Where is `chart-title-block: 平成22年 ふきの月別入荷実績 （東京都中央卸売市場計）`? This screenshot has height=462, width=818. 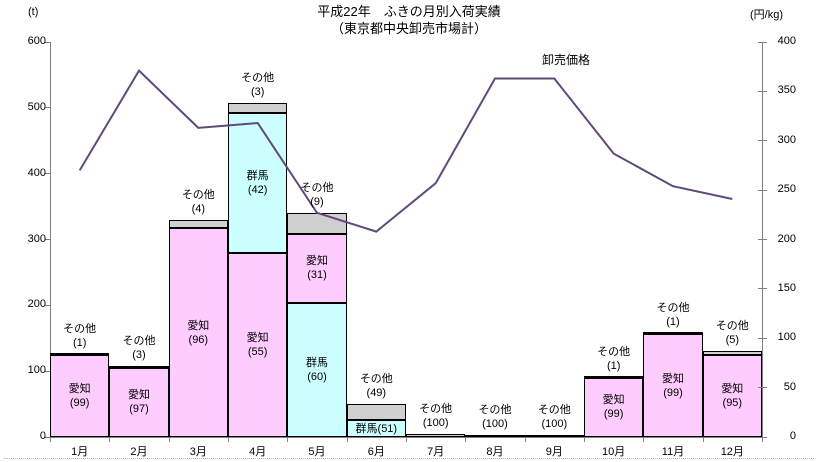
chart-title-block: 平成22年 ふきの月別入荷実績 （東京都中央卸売市場計） is located at coordinates (409, 20).